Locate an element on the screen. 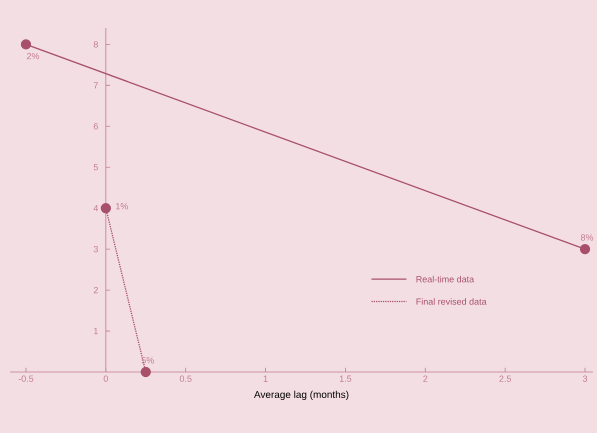 This screenshot has width=597, height=433. x-tick-label: 0.5 is located at coordinates (186, 379).